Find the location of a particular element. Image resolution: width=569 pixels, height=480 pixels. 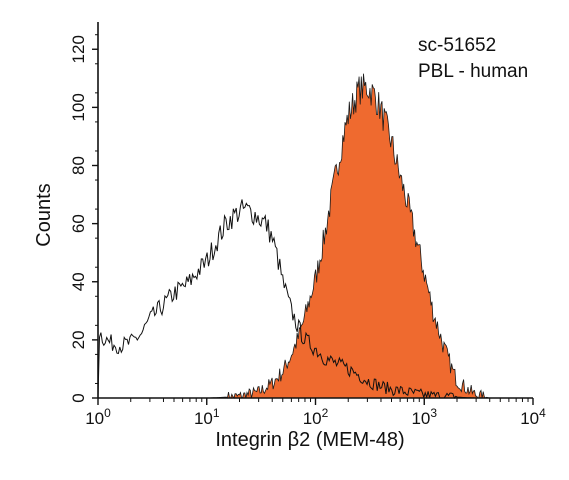

x-axis-title: Integrin β2 (MEM-48) is located at coordinates (309, 440).